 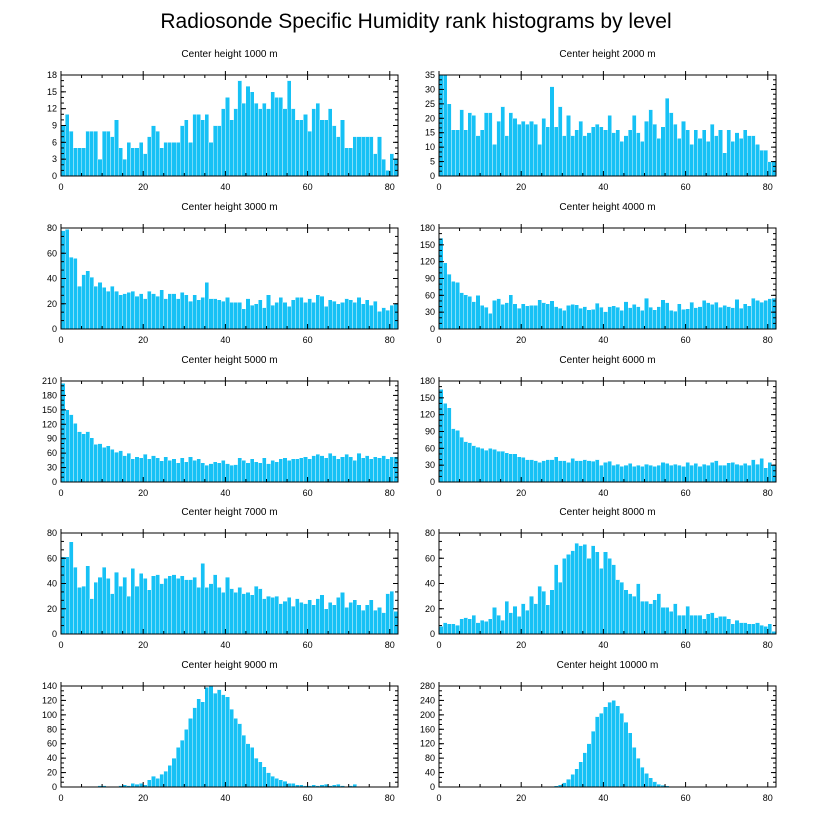 What do you see at coordinates (607, 512) in the screenshot?
I see `panel-title: Center height 8000 m` at bounding box center [607, 512].